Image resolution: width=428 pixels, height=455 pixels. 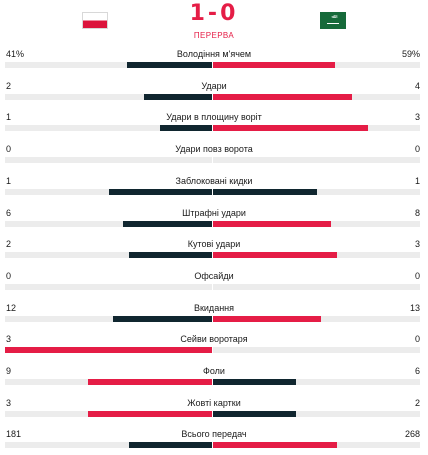 I want to click on stat-row: 9 Фоли 6, so click(x=214, y=381).